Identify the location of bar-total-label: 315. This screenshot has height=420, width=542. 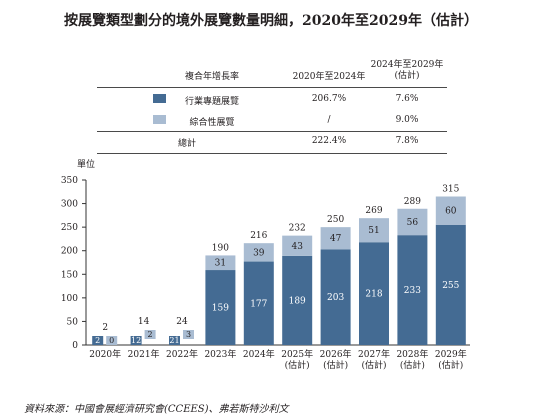
(450, 190).